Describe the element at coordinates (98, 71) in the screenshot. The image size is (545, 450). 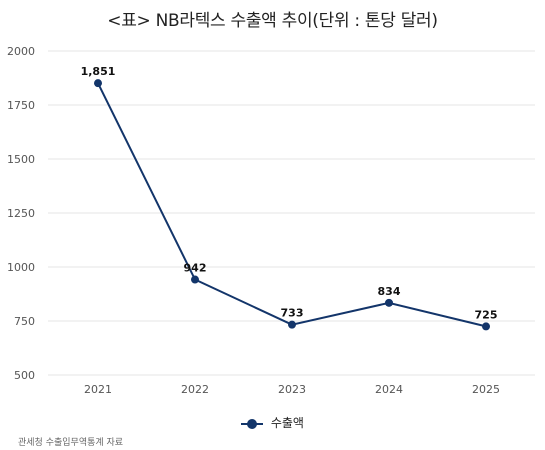
I see `data-label: 1,851` at that location.